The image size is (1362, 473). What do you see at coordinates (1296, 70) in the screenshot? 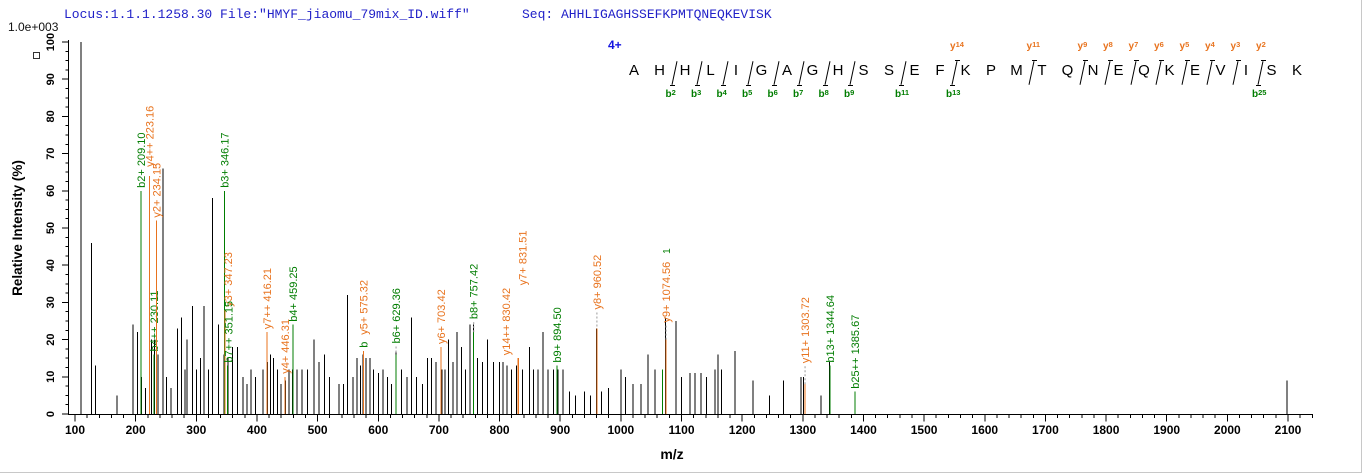
I see `sequence-residue: K` at bounding box center [1296, 70].